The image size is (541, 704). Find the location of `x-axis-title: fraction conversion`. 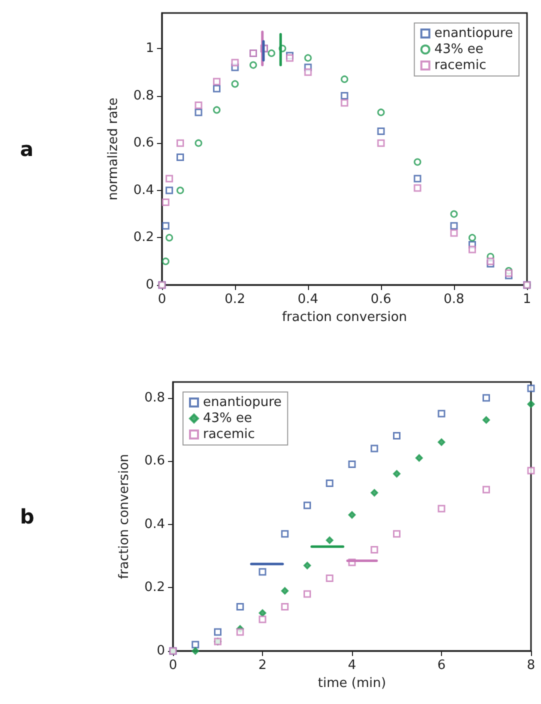

x-axis-title: fraction conversion is located at coordinates (345, 317).